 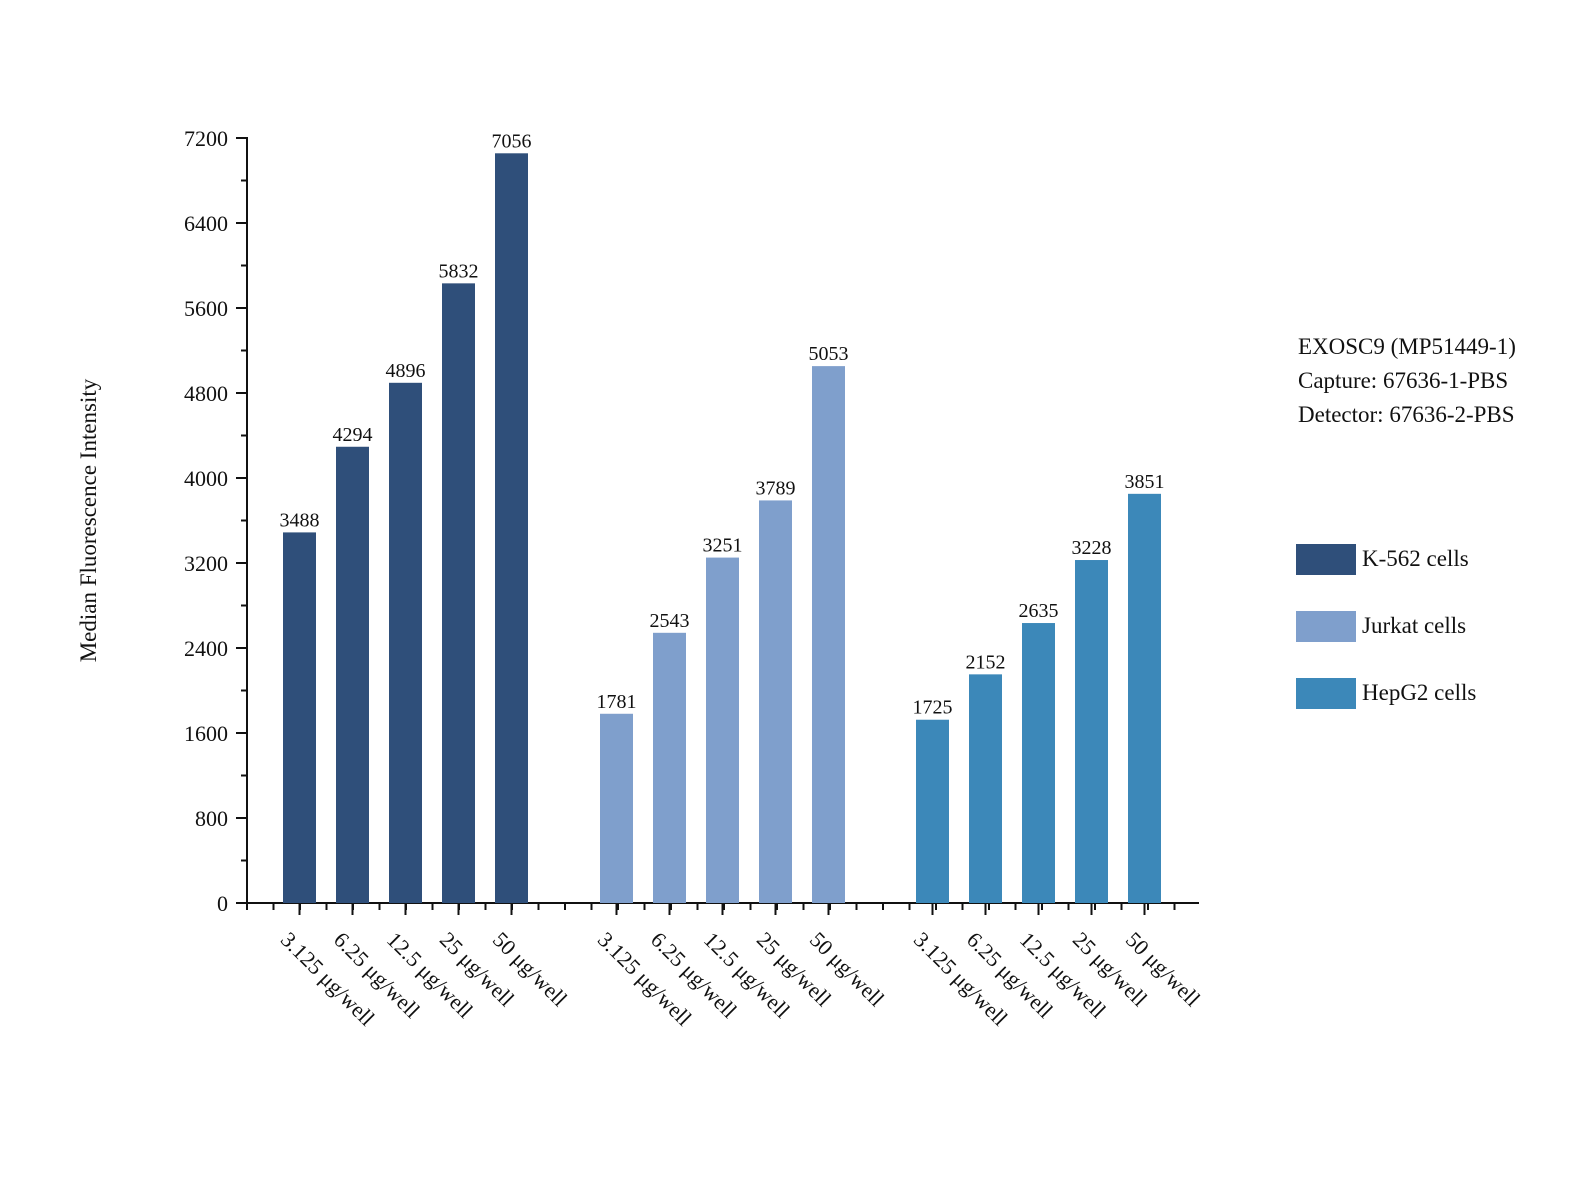 What do you see at coordinates (829, 354) in the screenshot?
I see `bar-value-label: 5053` at bounding box center [829, 354].